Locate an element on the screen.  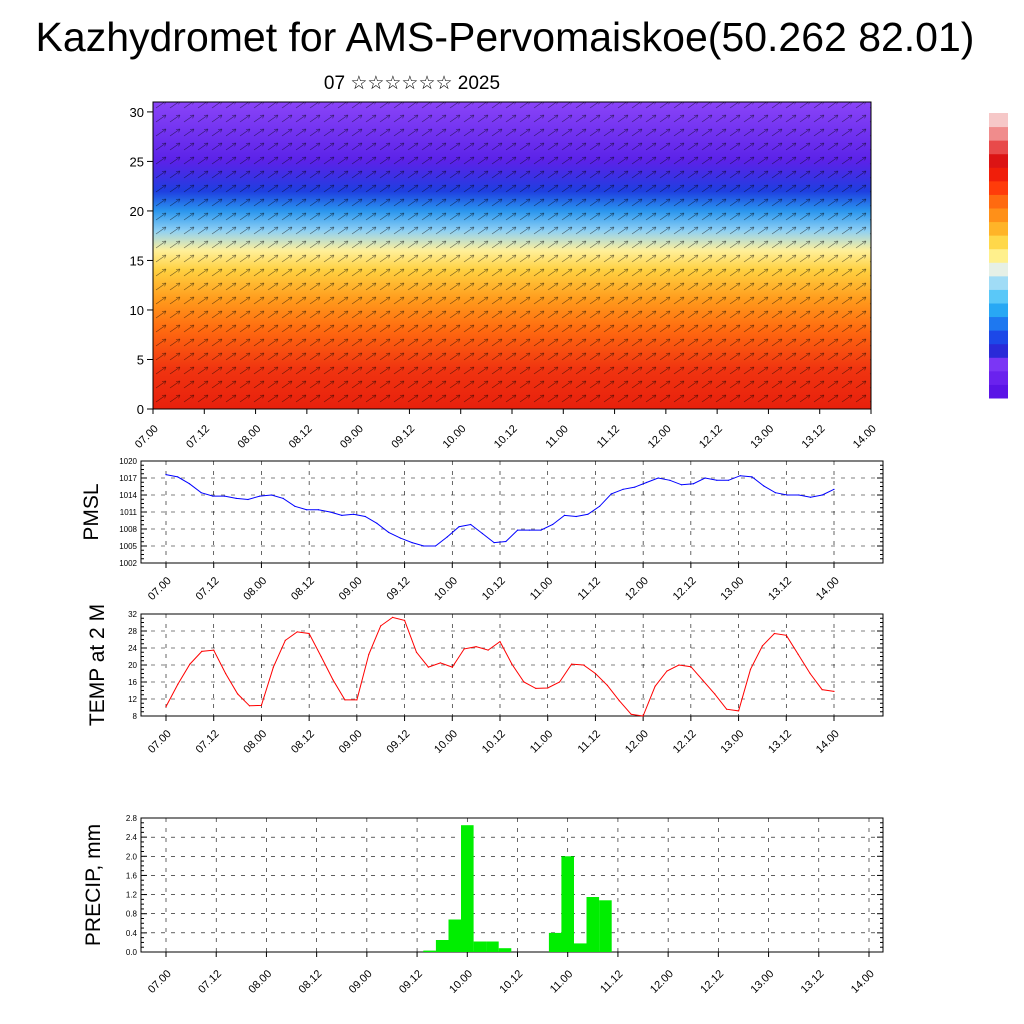
section-y-tick-label: 15 is located at coordinates (137, 260).